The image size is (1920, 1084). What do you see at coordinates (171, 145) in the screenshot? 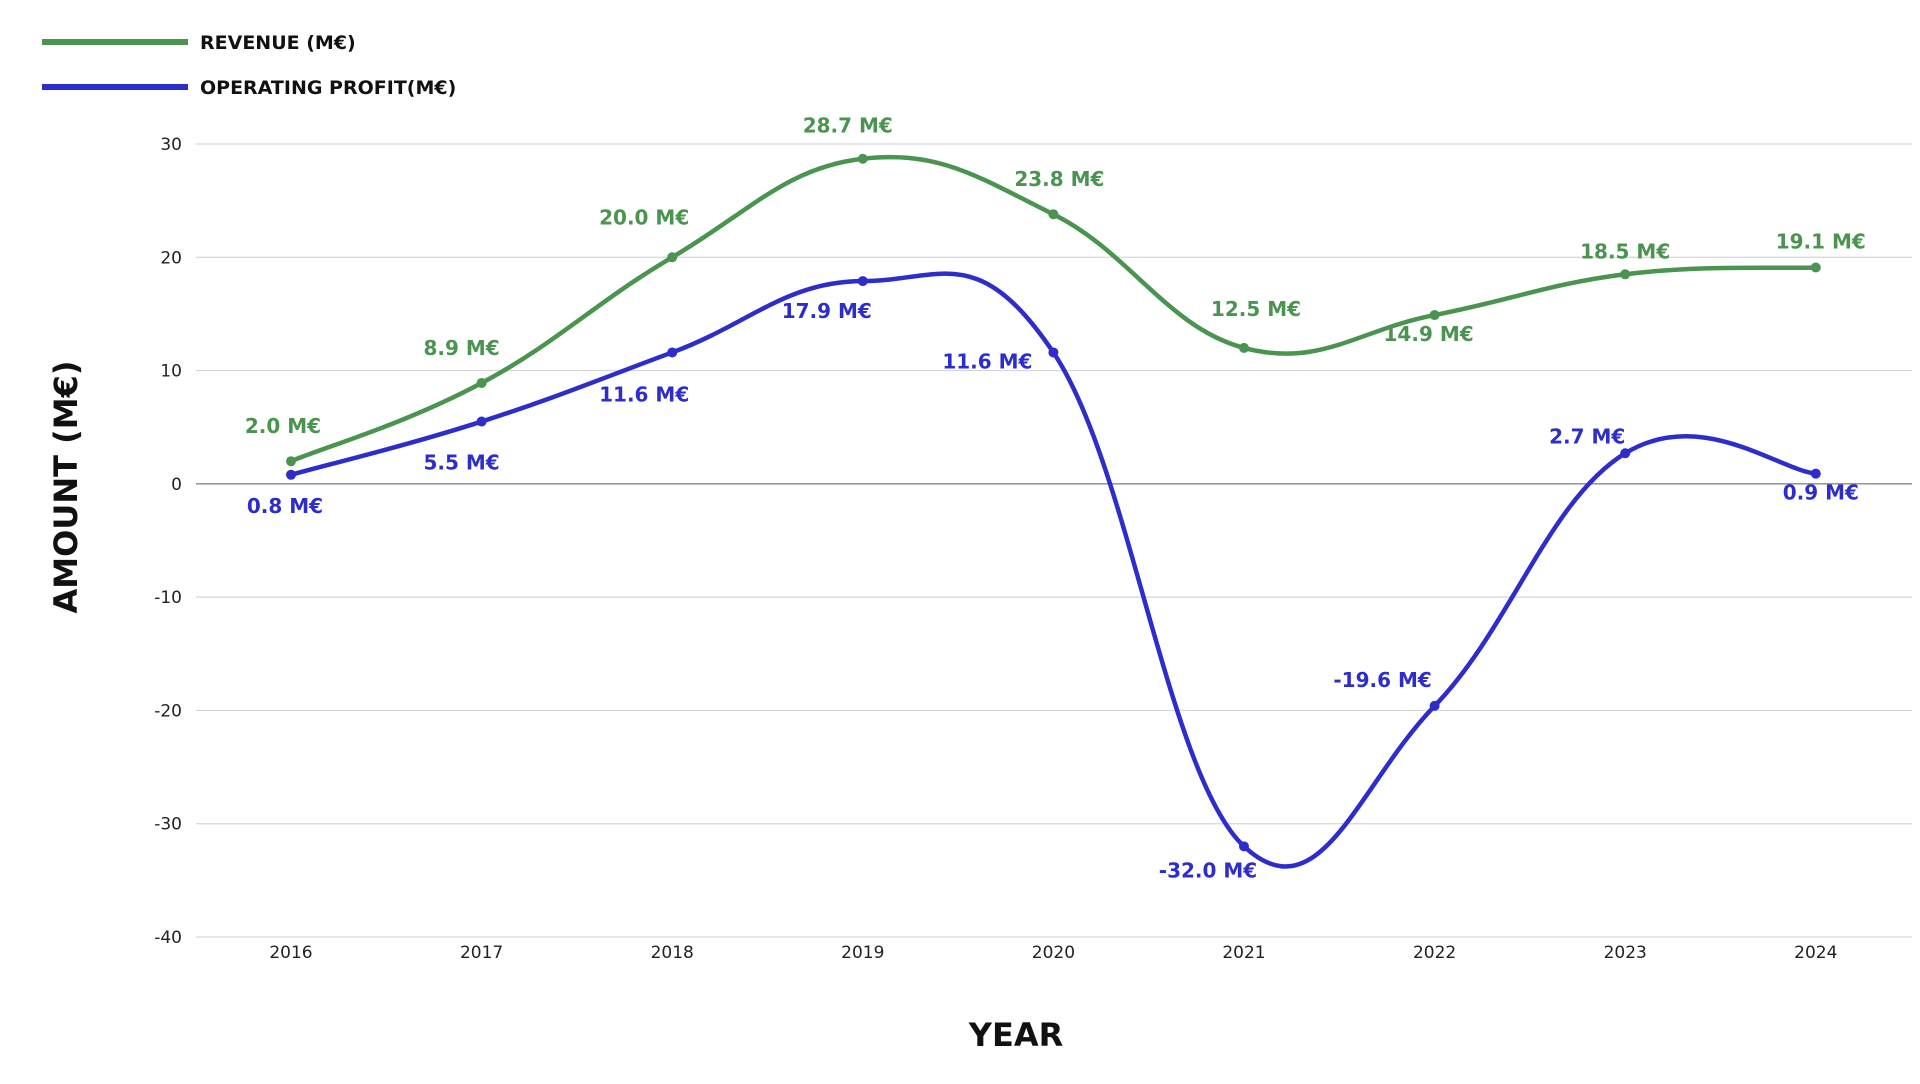
I see `y-tick-label: 30` at bounding box center [171, 145].